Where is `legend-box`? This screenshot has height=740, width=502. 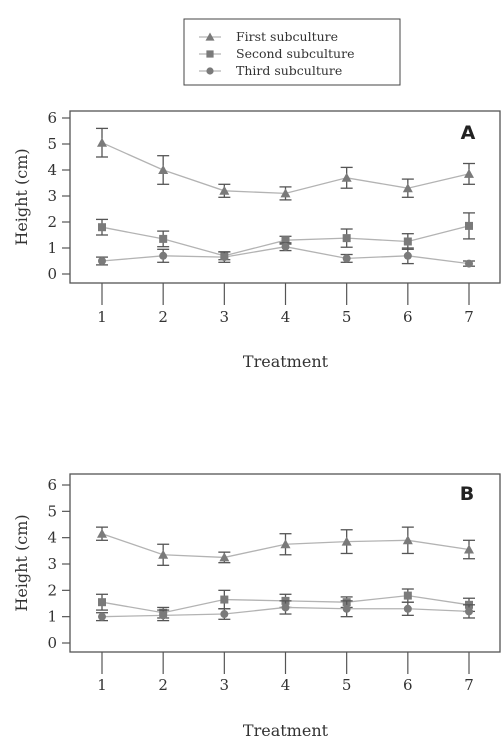
legend-box is located at coordinates (292, 52).